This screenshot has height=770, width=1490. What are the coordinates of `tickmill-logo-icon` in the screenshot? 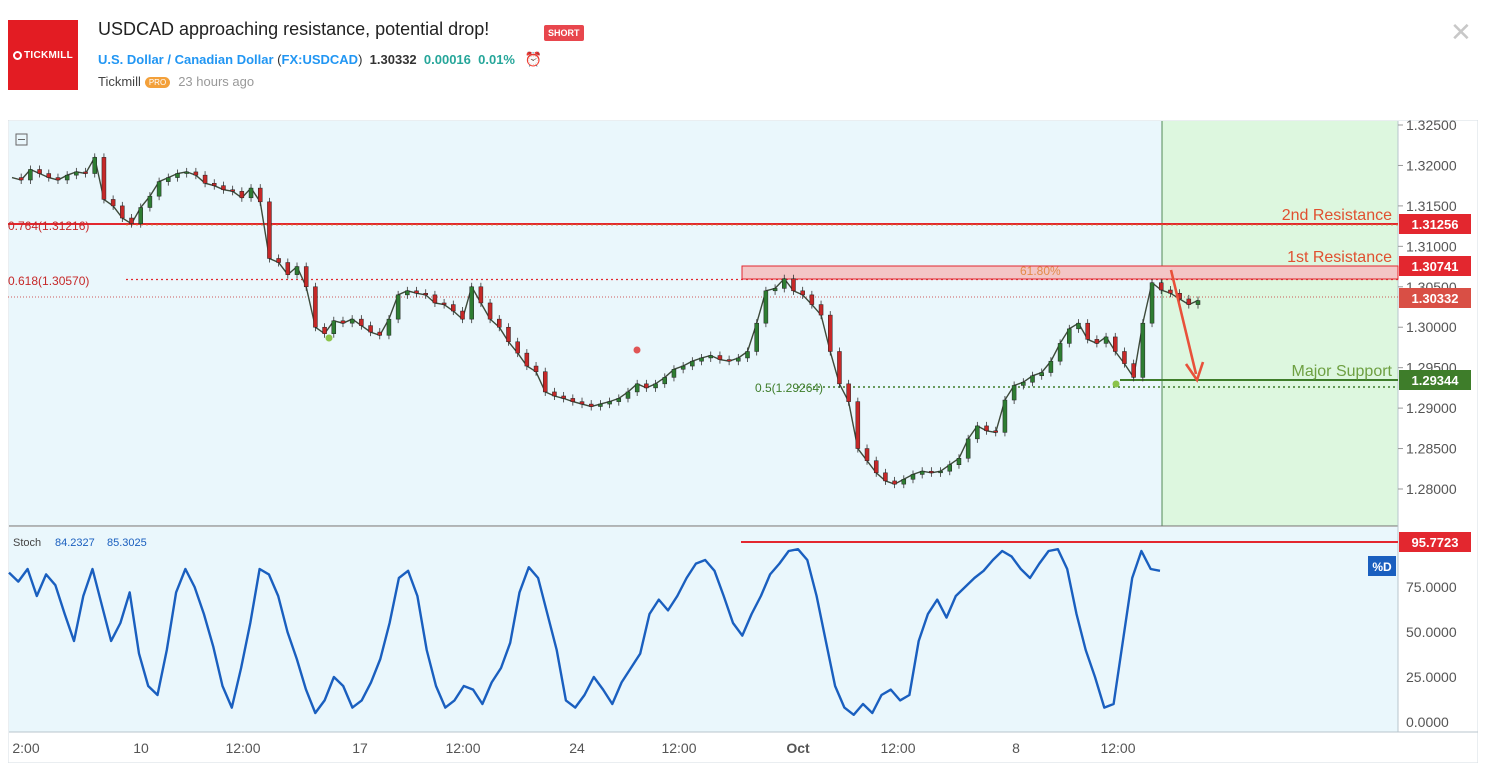 It's located at (17, 55).